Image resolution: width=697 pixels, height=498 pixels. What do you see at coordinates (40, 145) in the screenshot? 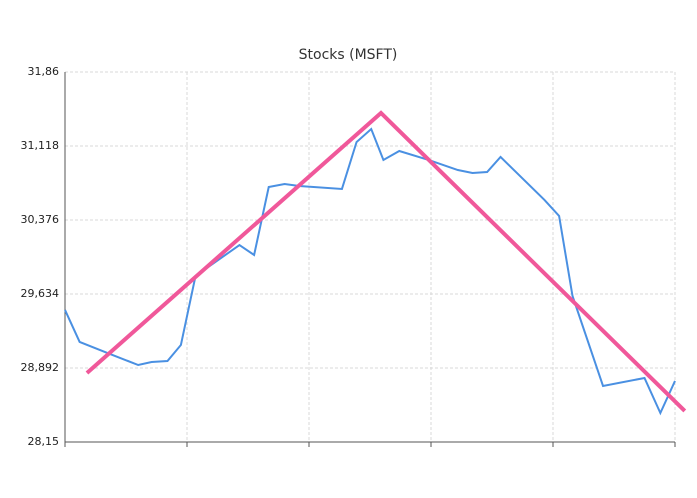
I see `y-tick-label: 31,118` at bounding box center [40, 145].